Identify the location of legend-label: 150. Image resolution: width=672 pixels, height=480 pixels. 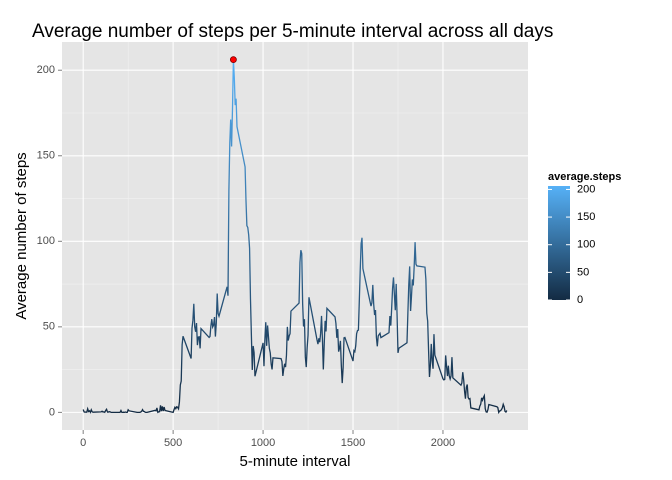
(586, 217).